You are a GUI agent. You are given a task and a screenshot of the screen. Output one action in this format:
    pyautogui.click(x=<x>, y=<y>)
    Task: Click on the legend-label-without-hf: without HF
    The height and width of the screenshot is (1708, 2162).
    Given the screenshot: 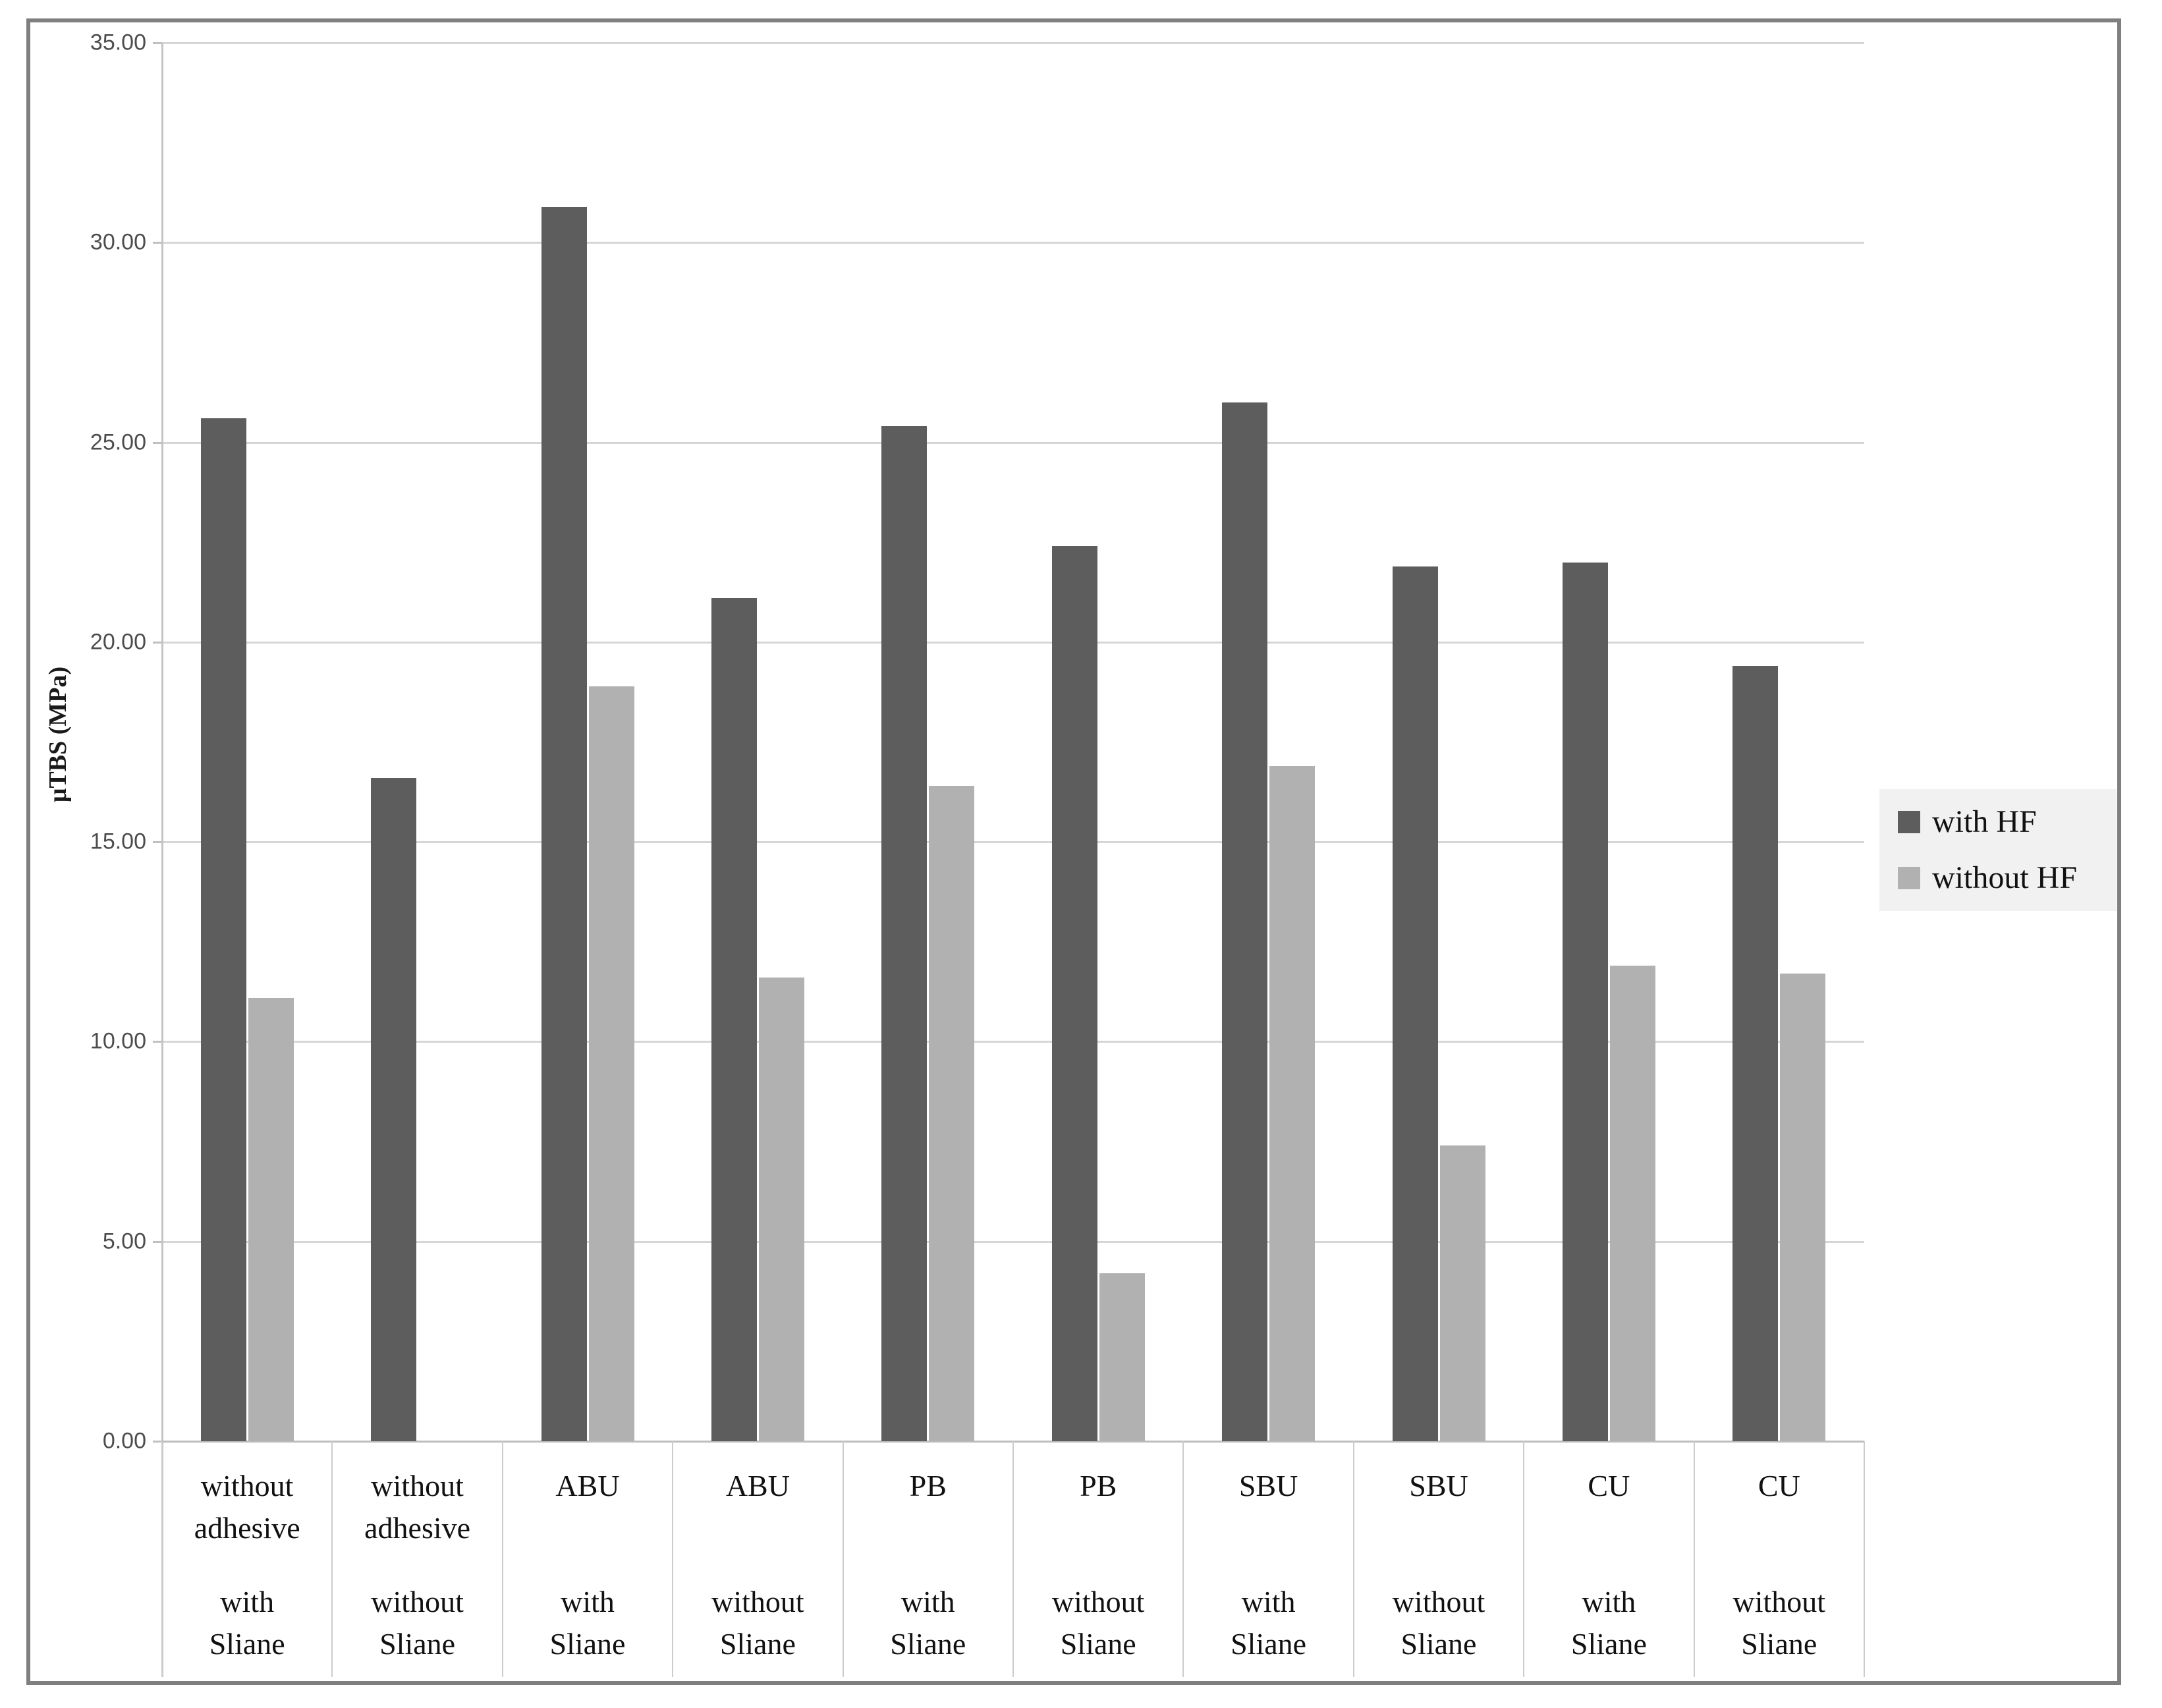 What is the action you would take?
    pyautogui.click(x=2005, y=877)
    